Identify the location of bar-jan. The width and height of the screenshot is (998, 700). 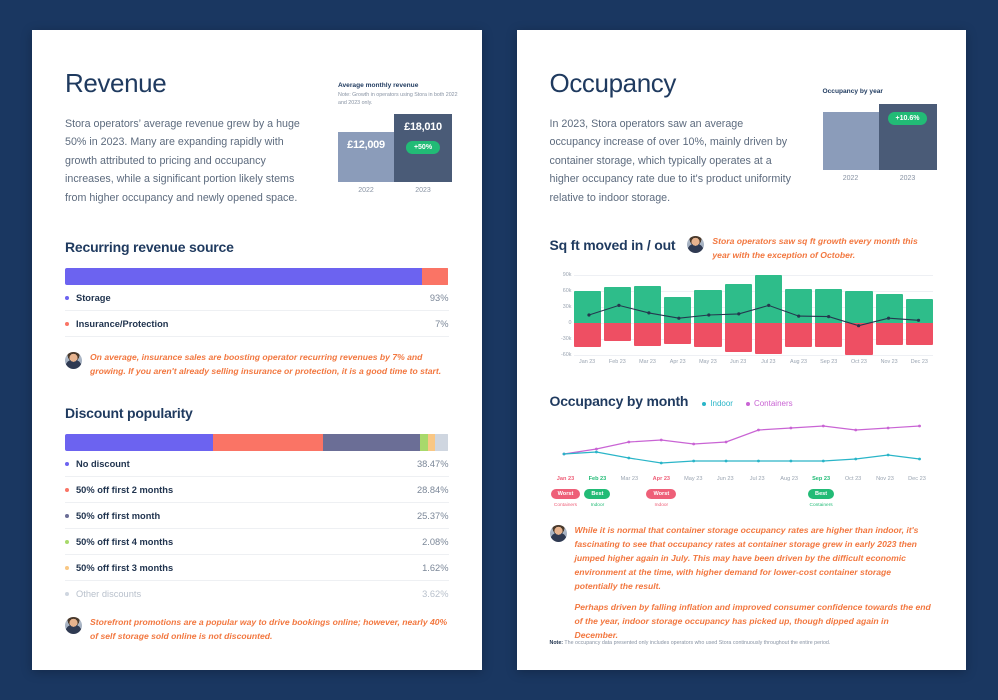
(587, 315).